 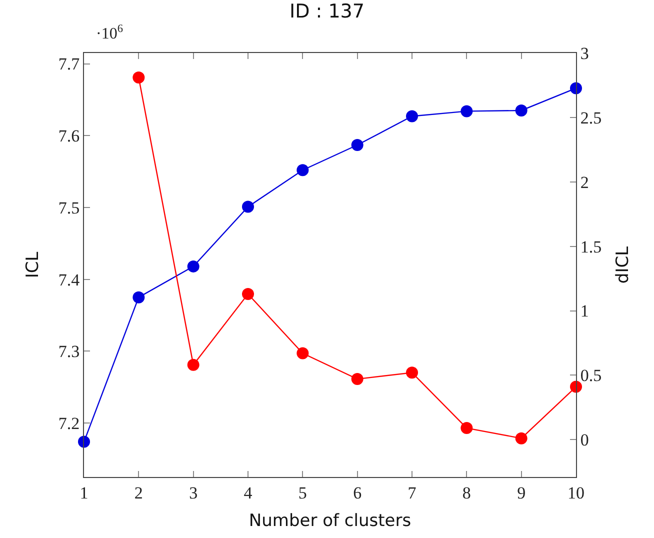 I want to click on x-tick-label: 3, so click(x=193, y=492).